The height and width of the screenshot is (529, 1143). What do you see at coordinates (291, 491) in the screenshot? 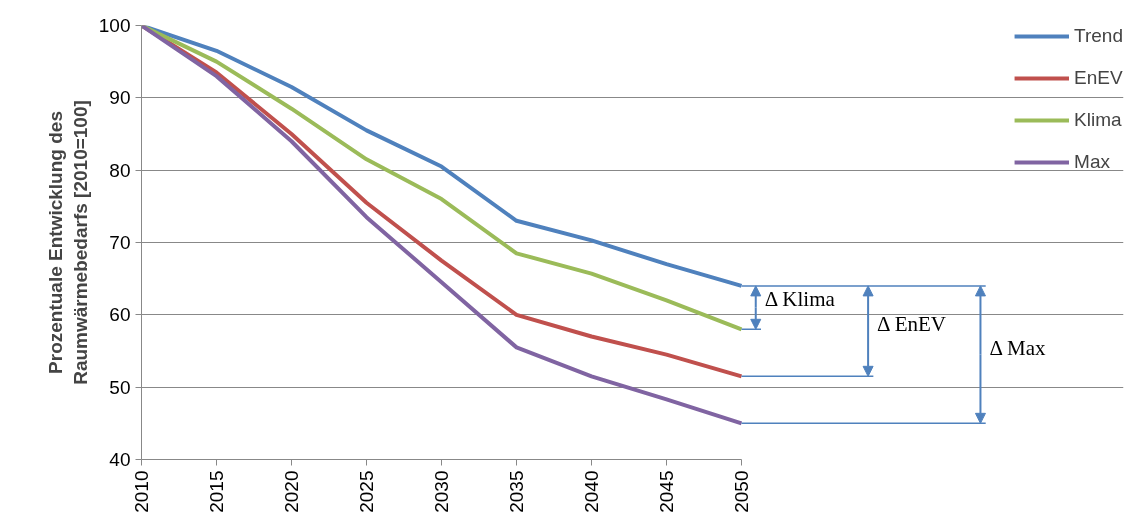
I see `x-tick-label: 2020` at bounding box center [291, 491].